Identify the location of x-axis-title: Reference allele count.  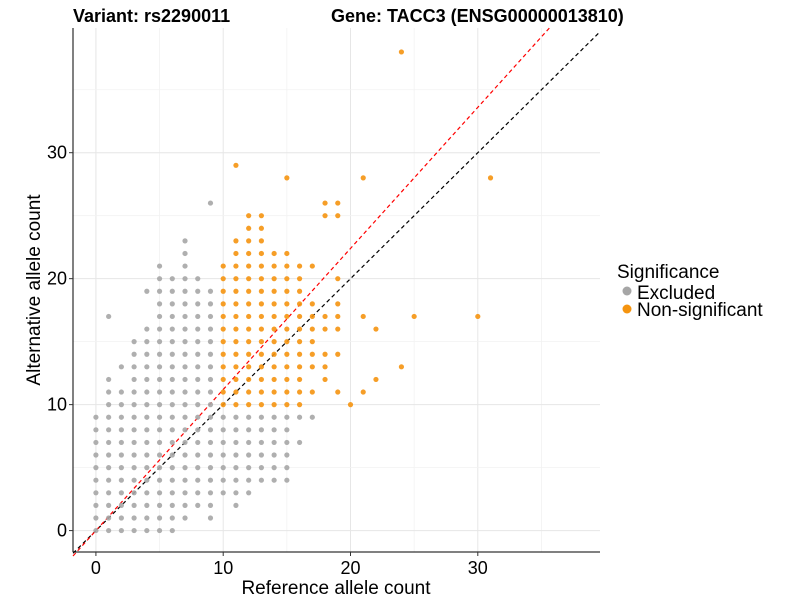
(336, 588).